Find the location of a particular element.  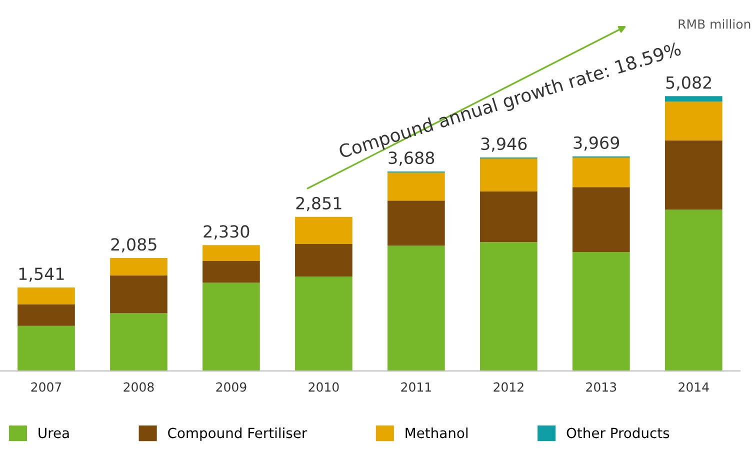

legend-label: Urea is located at coordinates (53, 433).